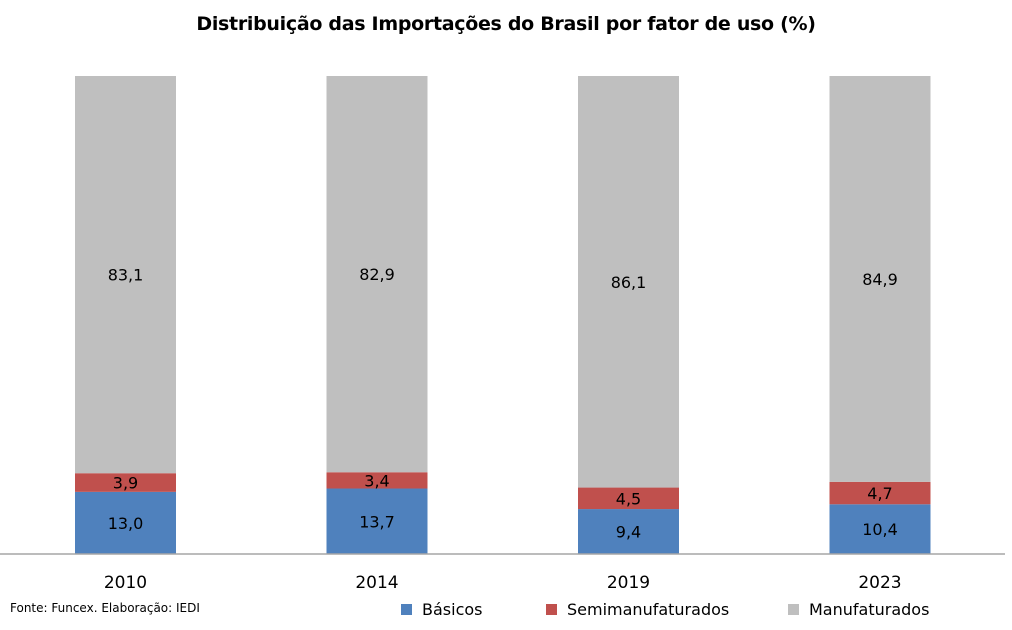  I want to click on legend-item-semimanufaturados: Semimanufaturados, so click(637, 609).